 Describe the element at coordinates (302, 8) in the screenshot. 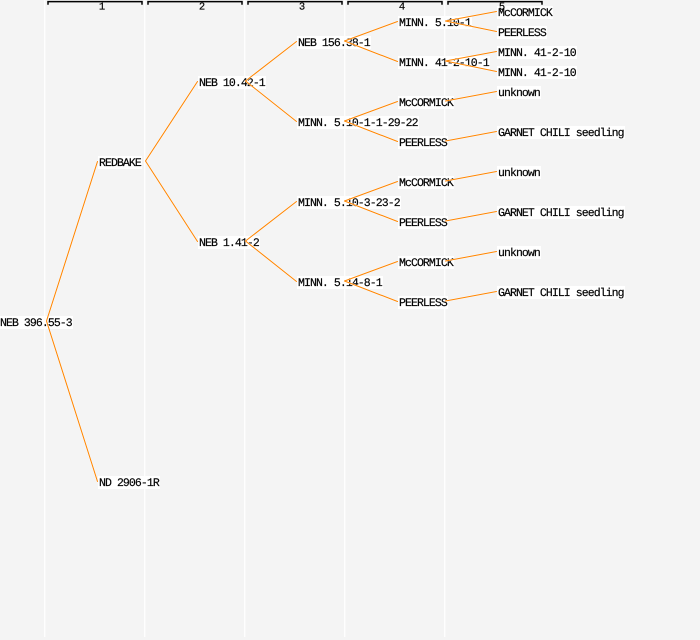

I see `svg-text: 3` at that location.